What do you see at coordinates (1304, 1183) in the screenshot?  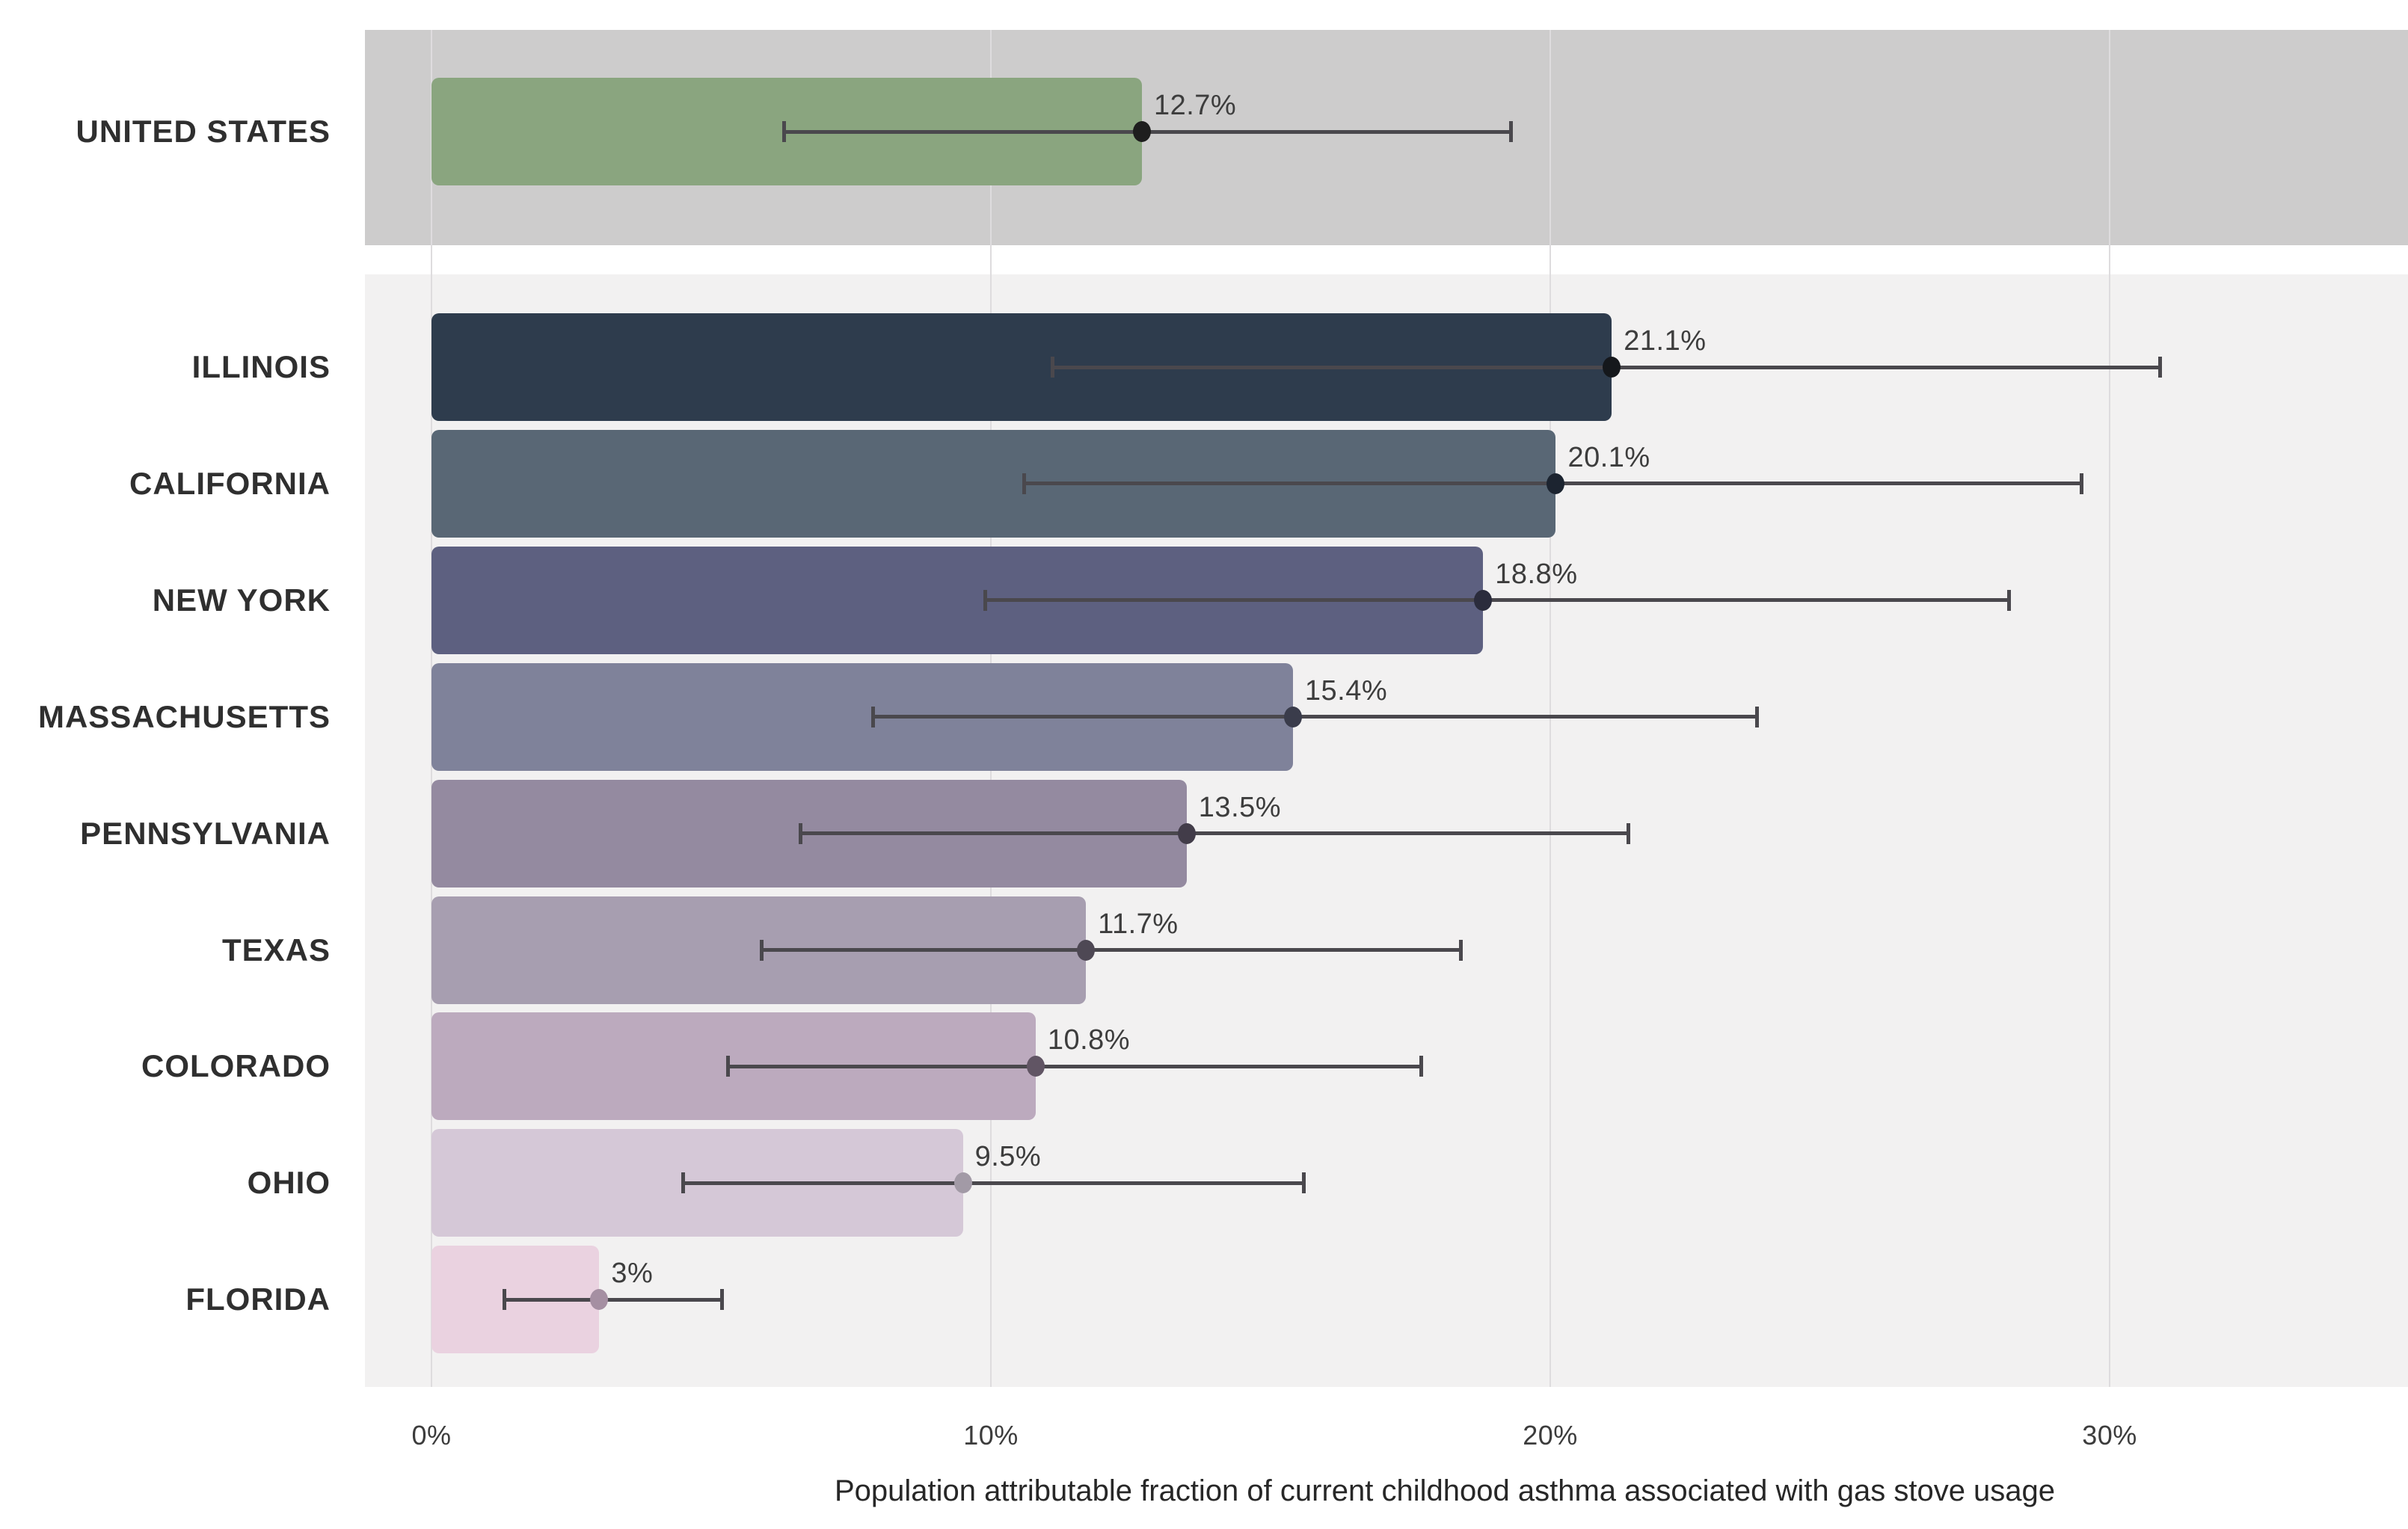 I see `error-cap-high-ohio` at bounding box center [1304, 1183].